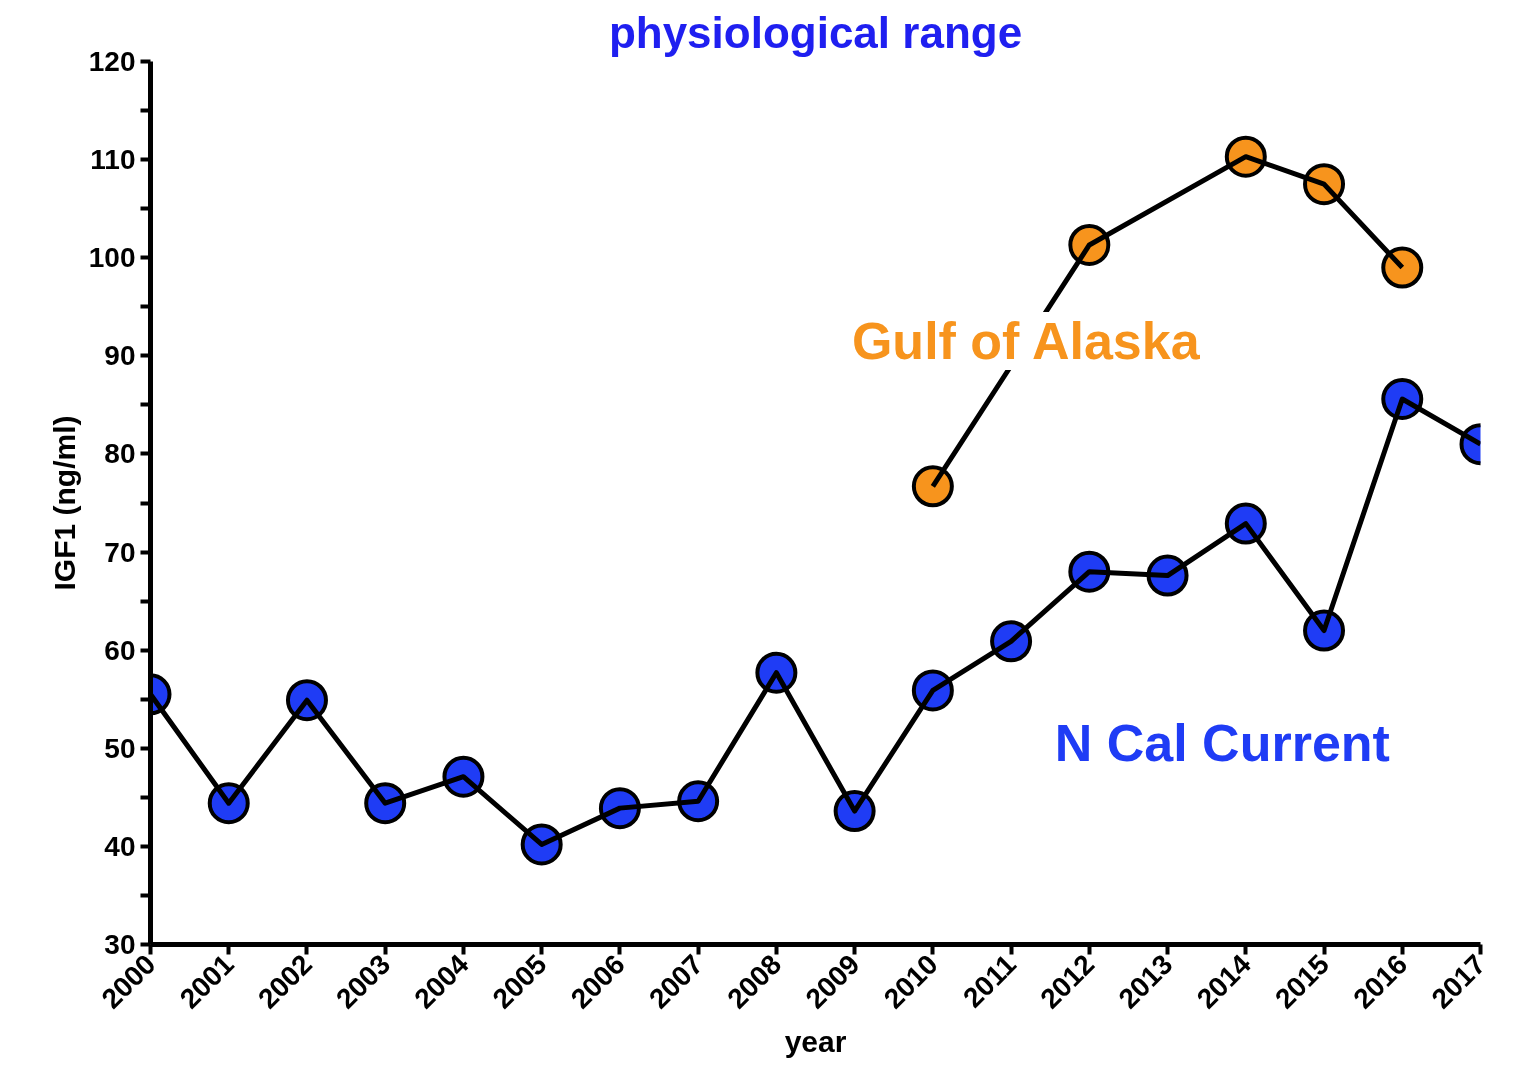  What do you see at coordinates (113, 160) in the screenshot?
I see `y-tick-label: 110` at bounding box center [113, 160].